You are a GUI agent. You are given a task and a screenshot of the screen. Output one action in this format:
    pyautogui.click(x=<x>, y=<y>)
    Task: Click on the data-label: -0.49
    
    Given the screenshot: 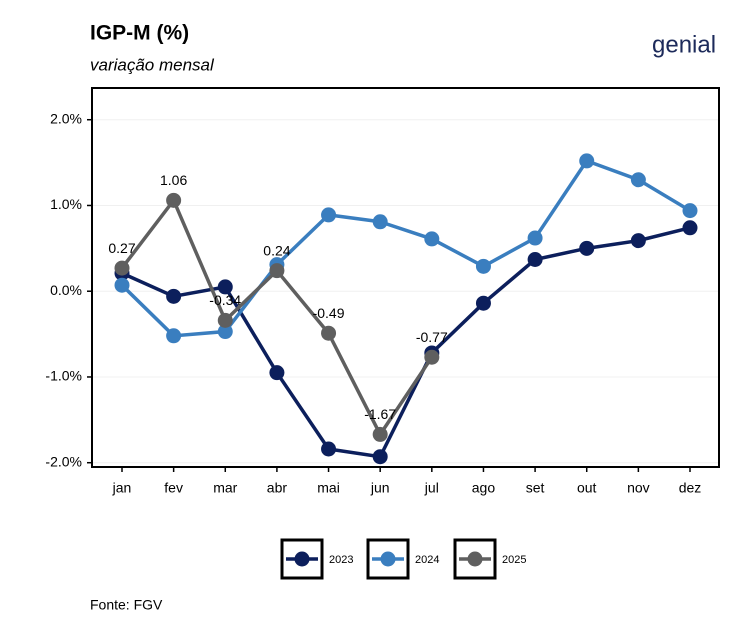 What is the action you would take?
    pyautogui.click(x=329, y=313)
    